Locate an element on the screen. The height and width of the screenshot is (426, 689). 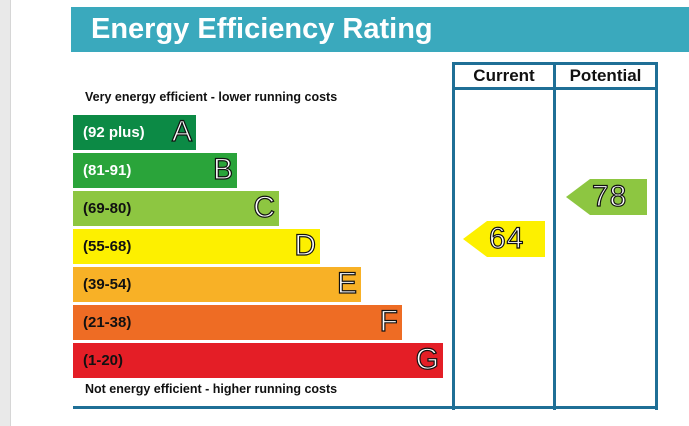
band-g-letter: G is located at coordinates (427, 359).